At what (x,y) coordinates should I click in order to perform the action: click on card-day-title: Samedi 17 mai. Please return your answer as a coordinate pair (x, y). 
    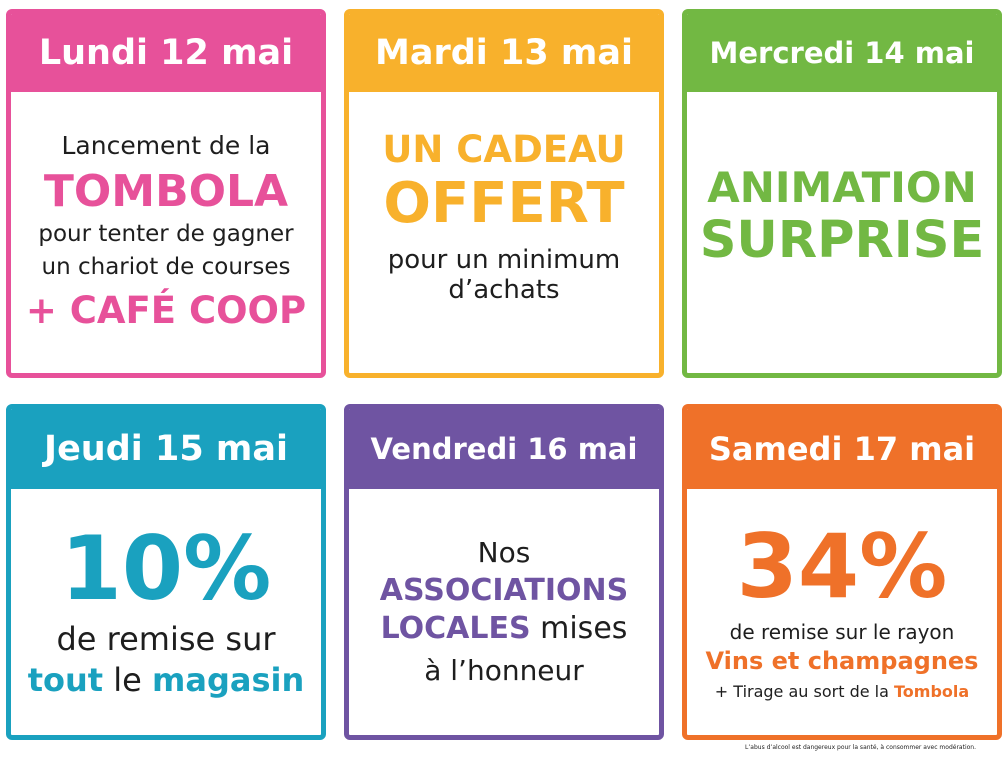
    Looking at the image, I should click on (842, 449).